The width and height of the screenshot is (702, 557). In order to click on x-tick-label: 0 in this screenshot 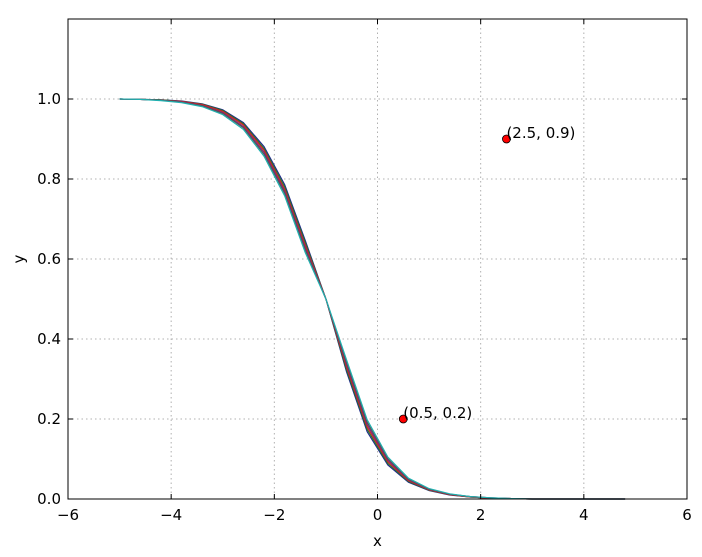, I will do `click(378, 515)`.